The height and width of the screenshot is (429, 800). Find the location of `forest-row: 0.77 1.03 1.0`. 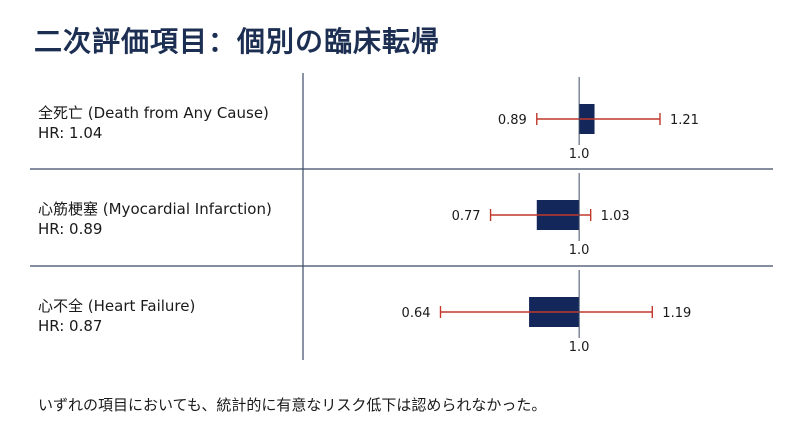

forest-row: 0.77 1.03 1.0 is located at coordinates (541, 215).